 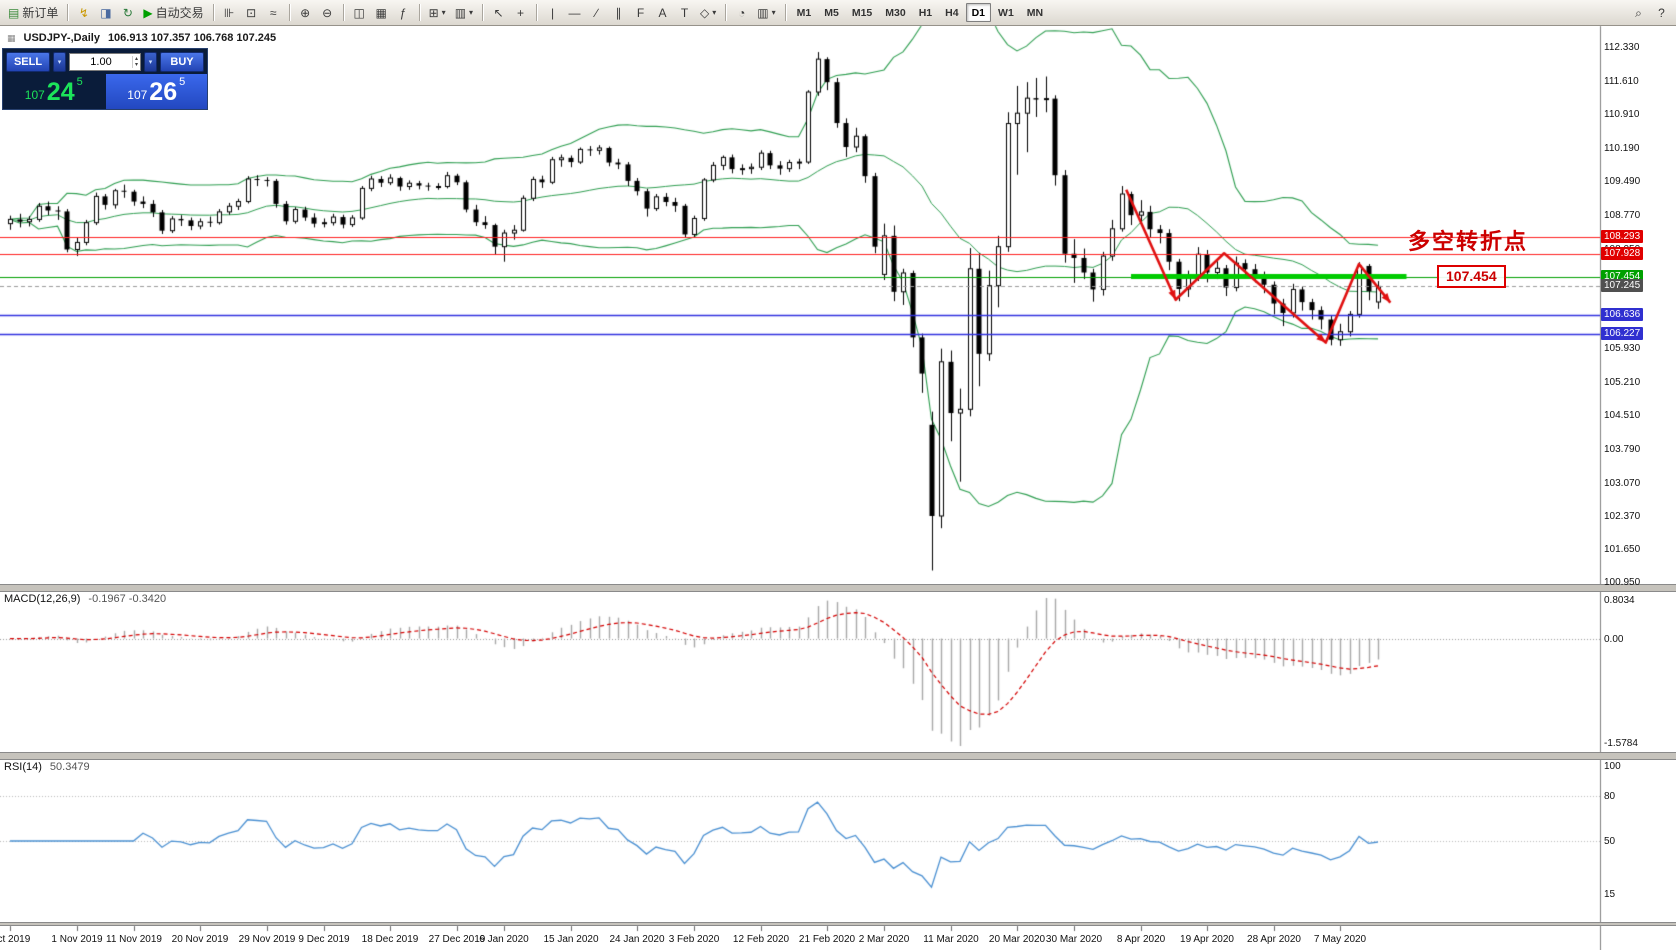 What do you see at coordinates (884, 939) in the screenshot?
I see `date-label: 2 Mar 2020` at bounding box center [884, 939].